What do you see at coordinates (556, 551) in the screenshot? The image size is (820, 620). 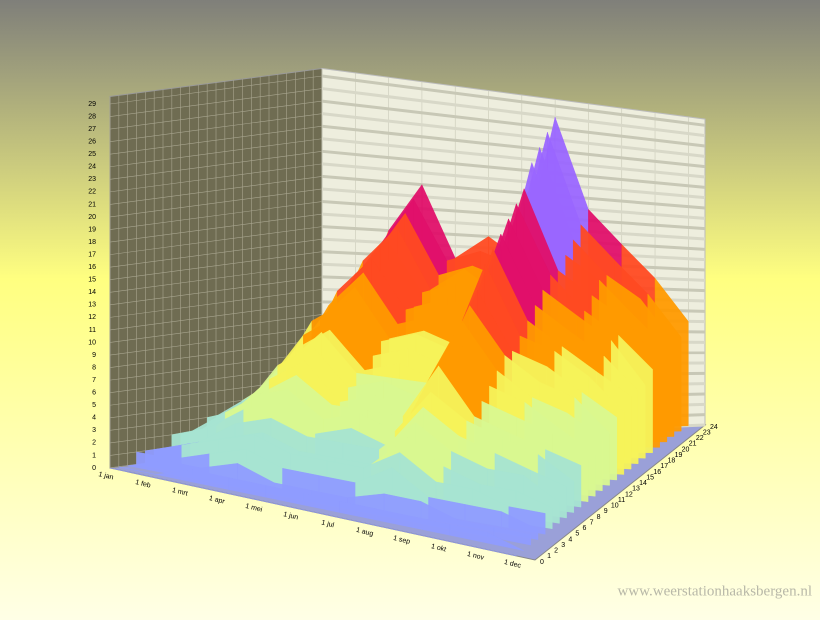 I see `depth-tick-label: 2` at bounding box center [556, 551].